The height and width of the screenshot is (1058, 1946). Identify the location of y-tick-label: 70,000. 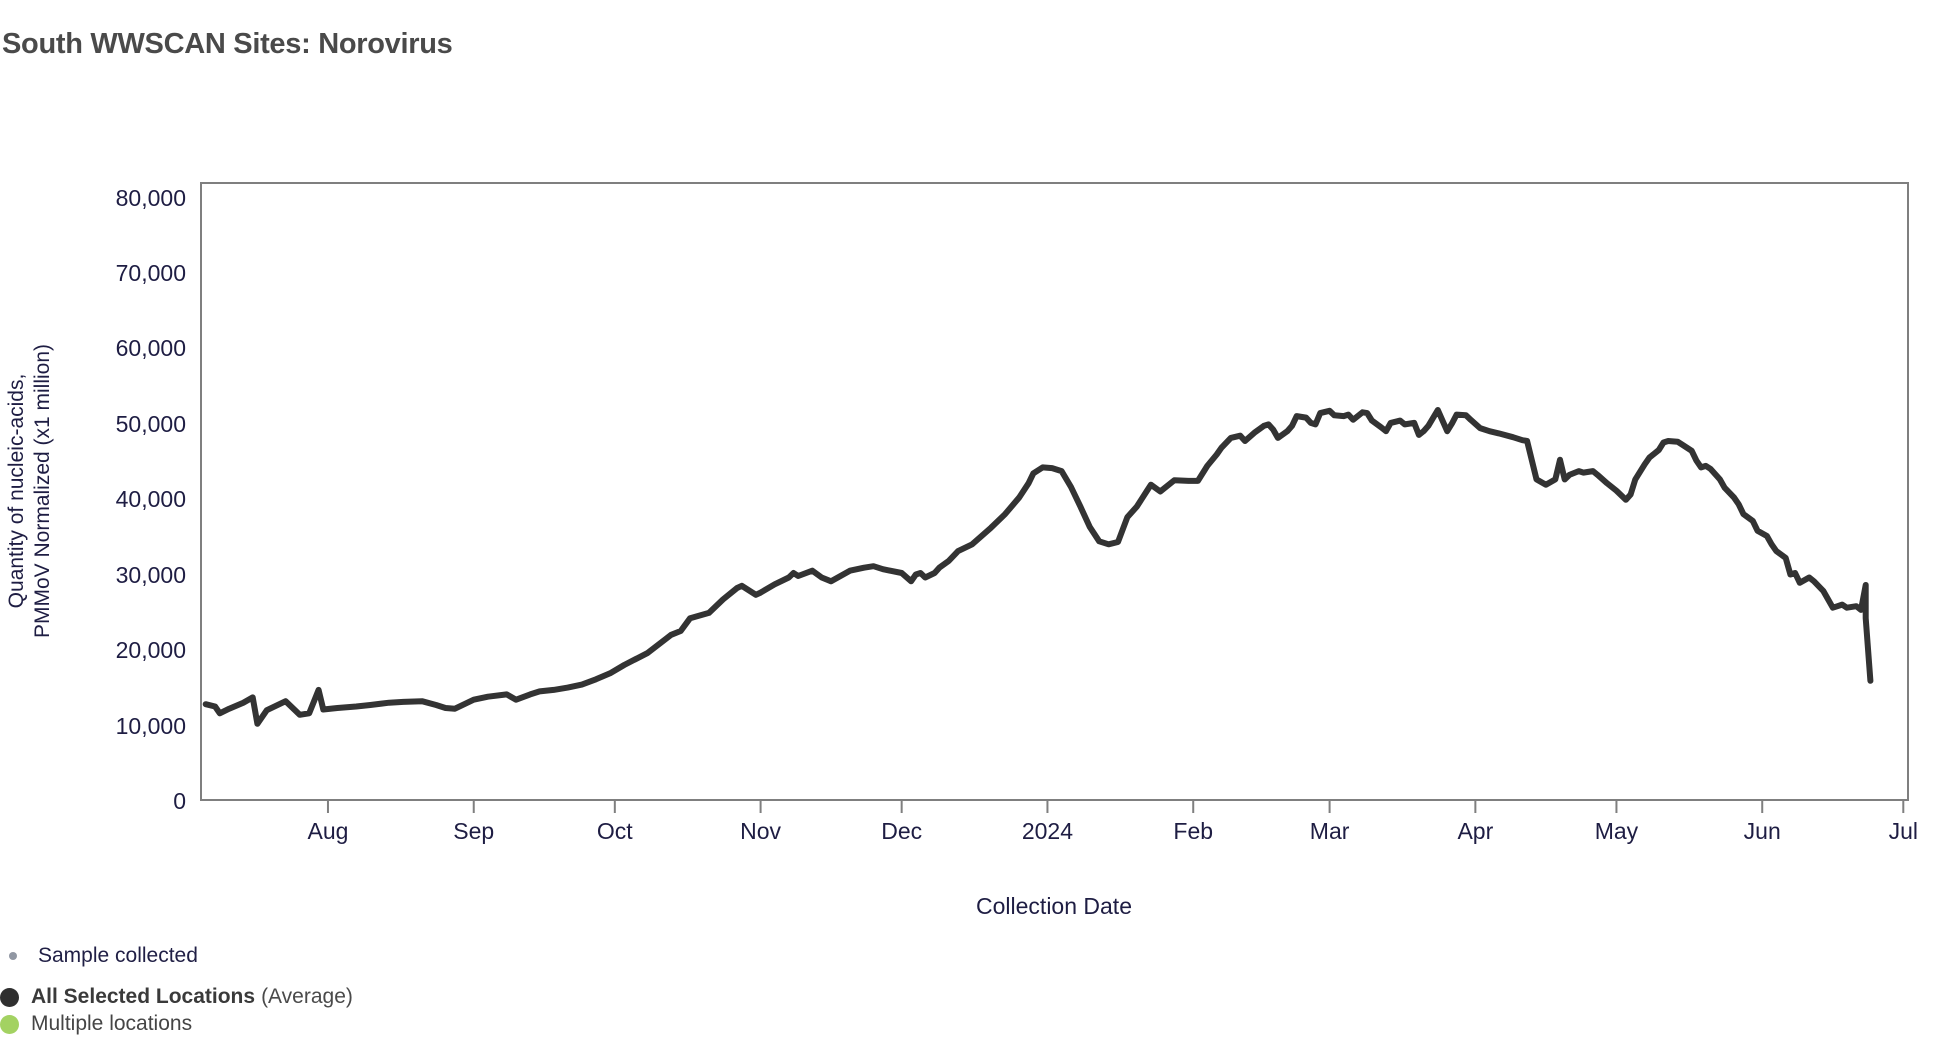
(150, 273).